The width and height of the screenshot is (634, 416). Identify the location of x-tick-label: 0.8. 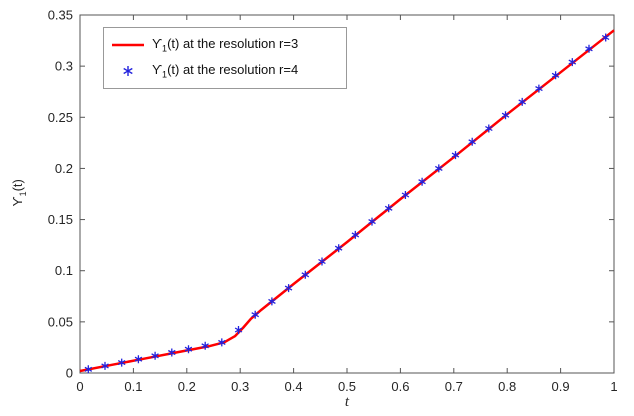
(507, 386).